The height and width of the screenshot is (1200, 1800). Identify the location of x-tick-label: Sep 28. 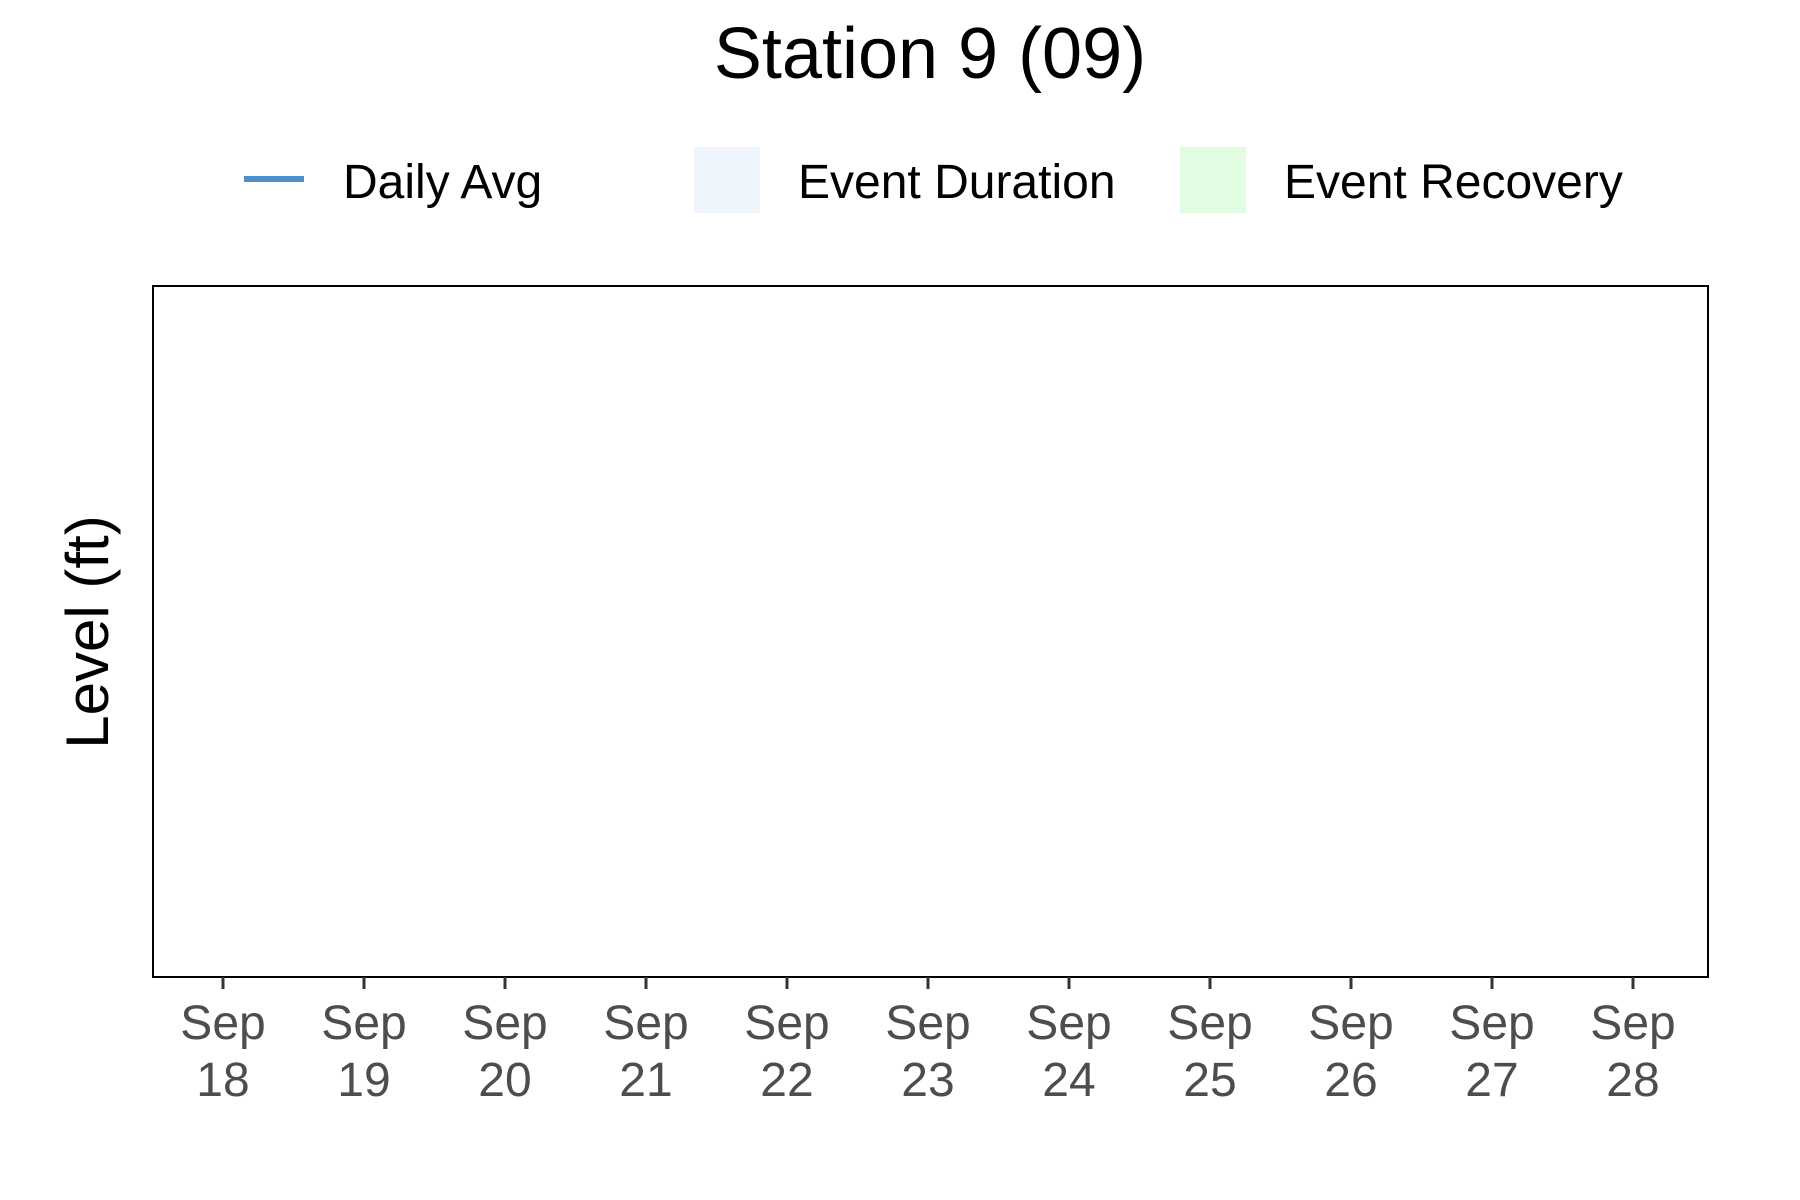
(1632, 1052).